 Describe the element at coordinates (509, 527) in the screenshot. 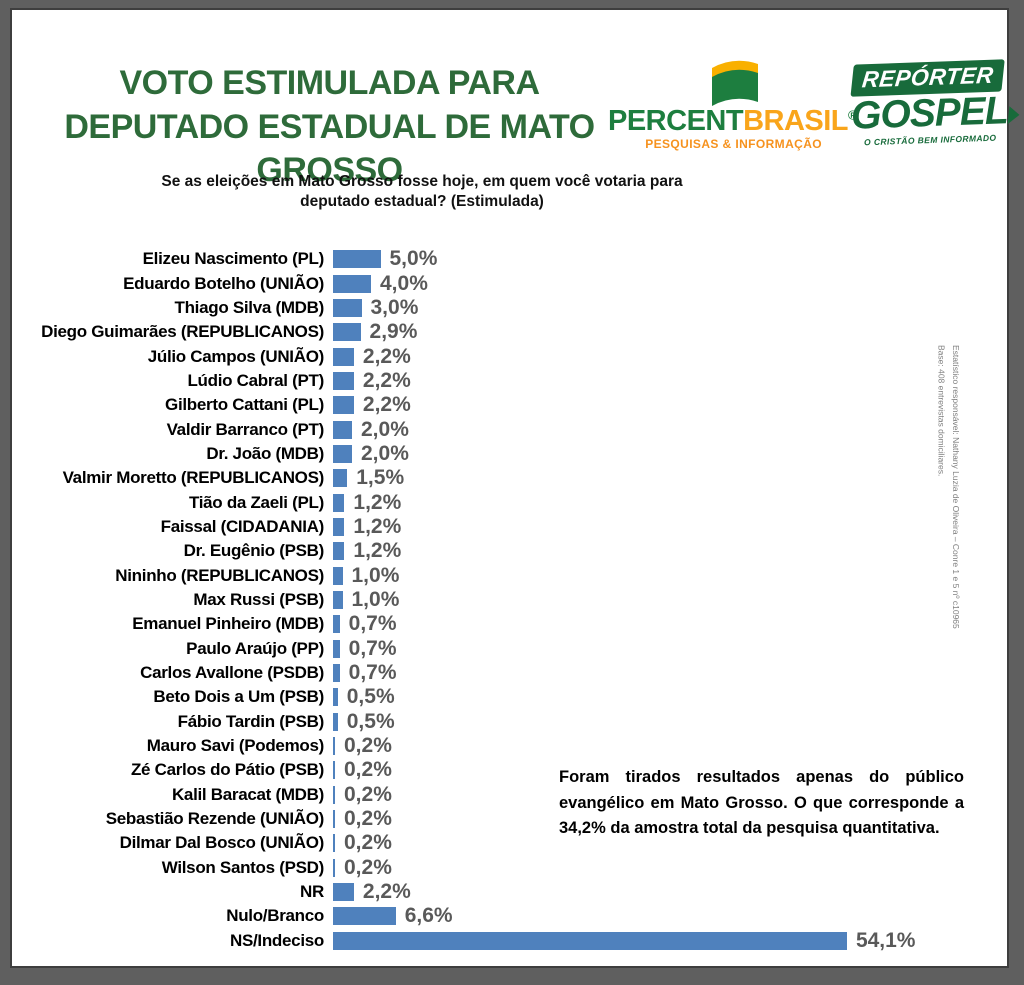

I see `chart-row: Faissal (CIDADANIA) 1,2%` at that location.